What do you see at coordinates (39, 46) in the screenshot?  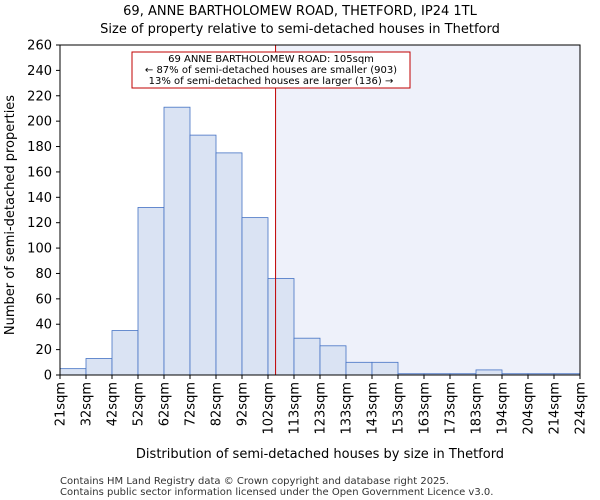 I see `y-tick-label: 260` at bounding box center [39, 46].